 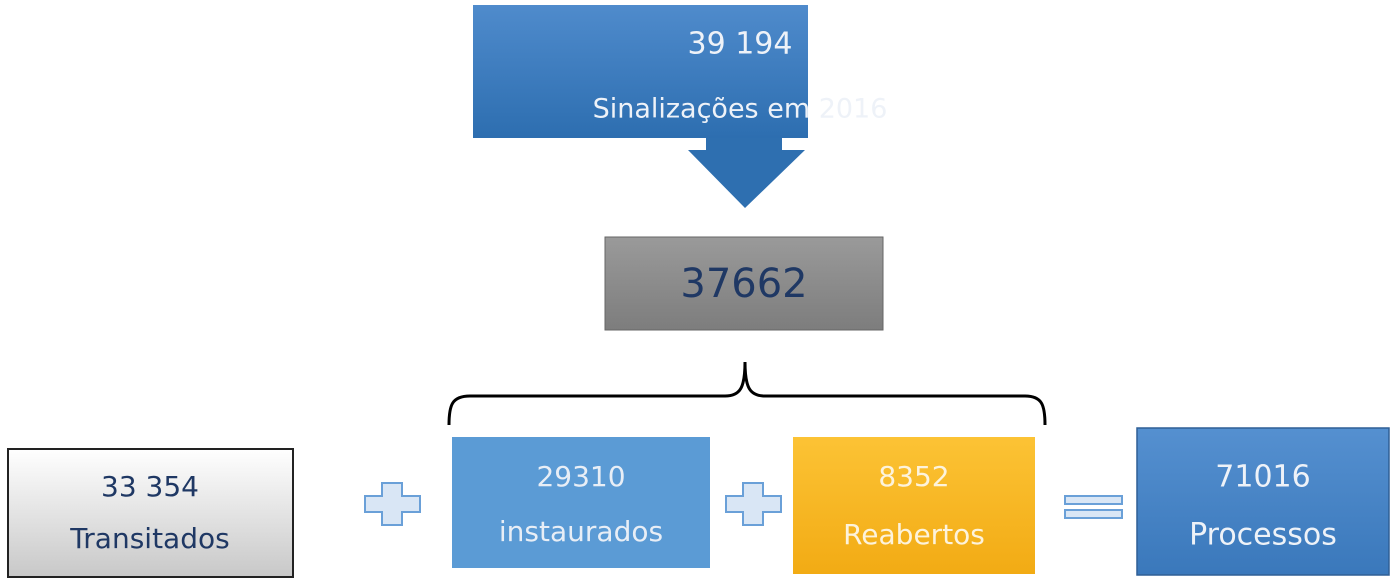 I want to click on box-number: 33 354, so click(x=150, y=486).